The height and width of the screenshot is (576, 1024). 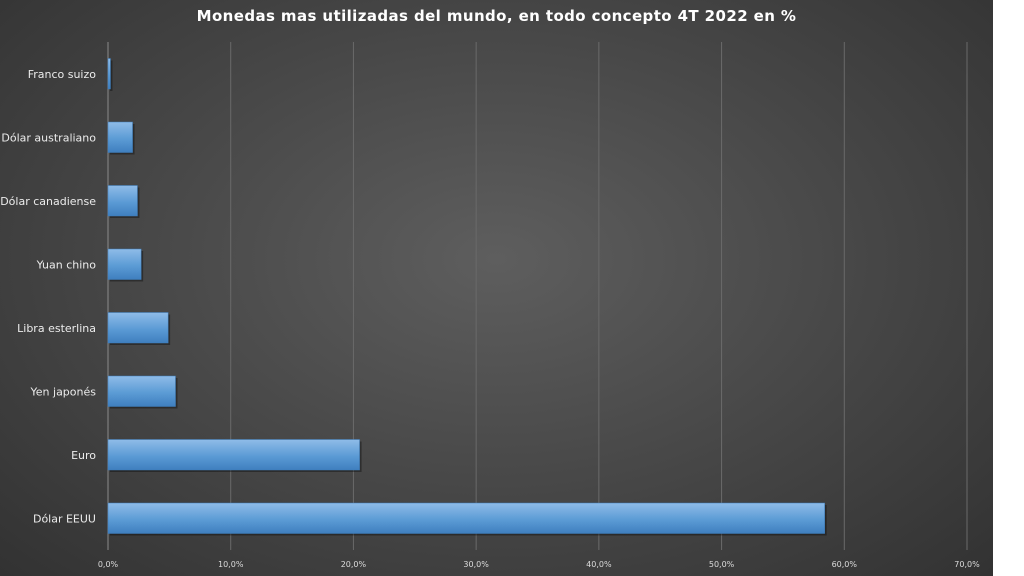 I want to click on category-label: Dólar australiano, so click(x=48, y=137).